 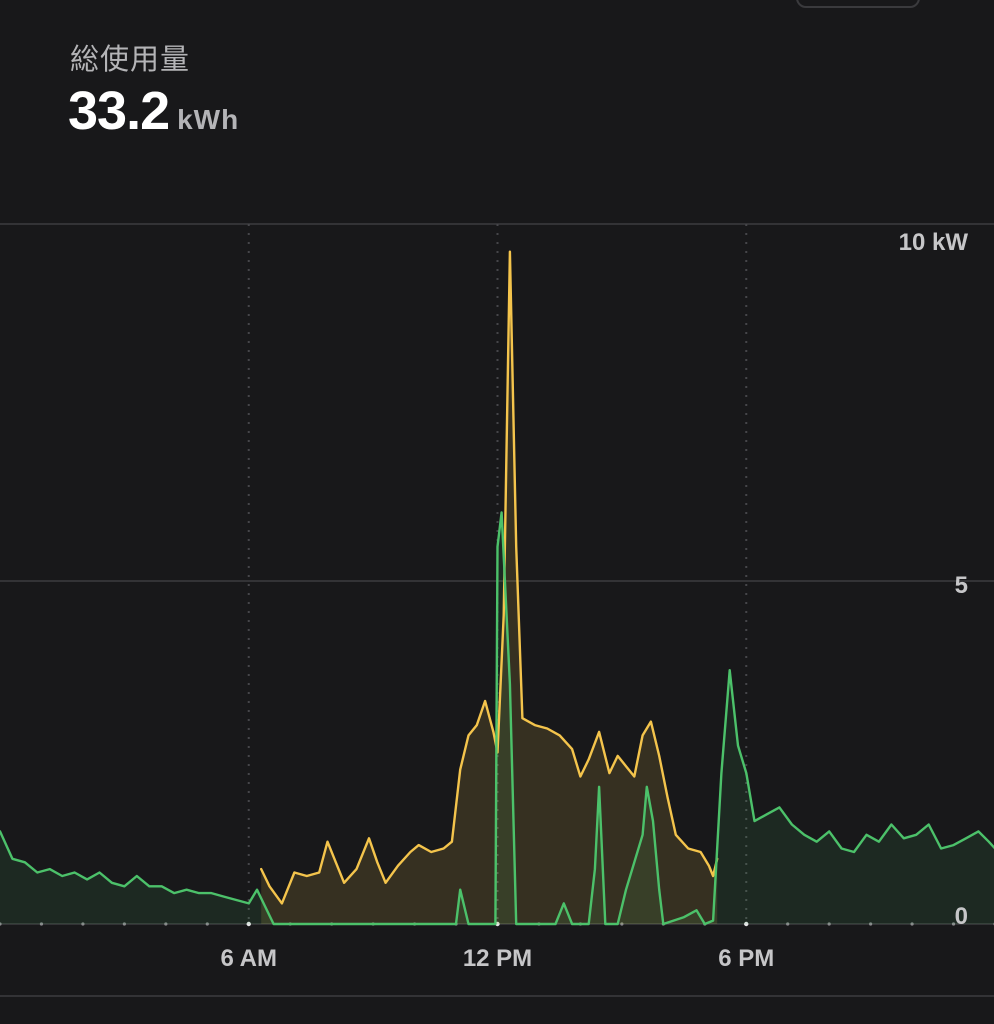 What do you see at coordinates (934, 242) in the screenshot?
I see `y-tick-label: 10 kW` at bounding box center [934, 242].